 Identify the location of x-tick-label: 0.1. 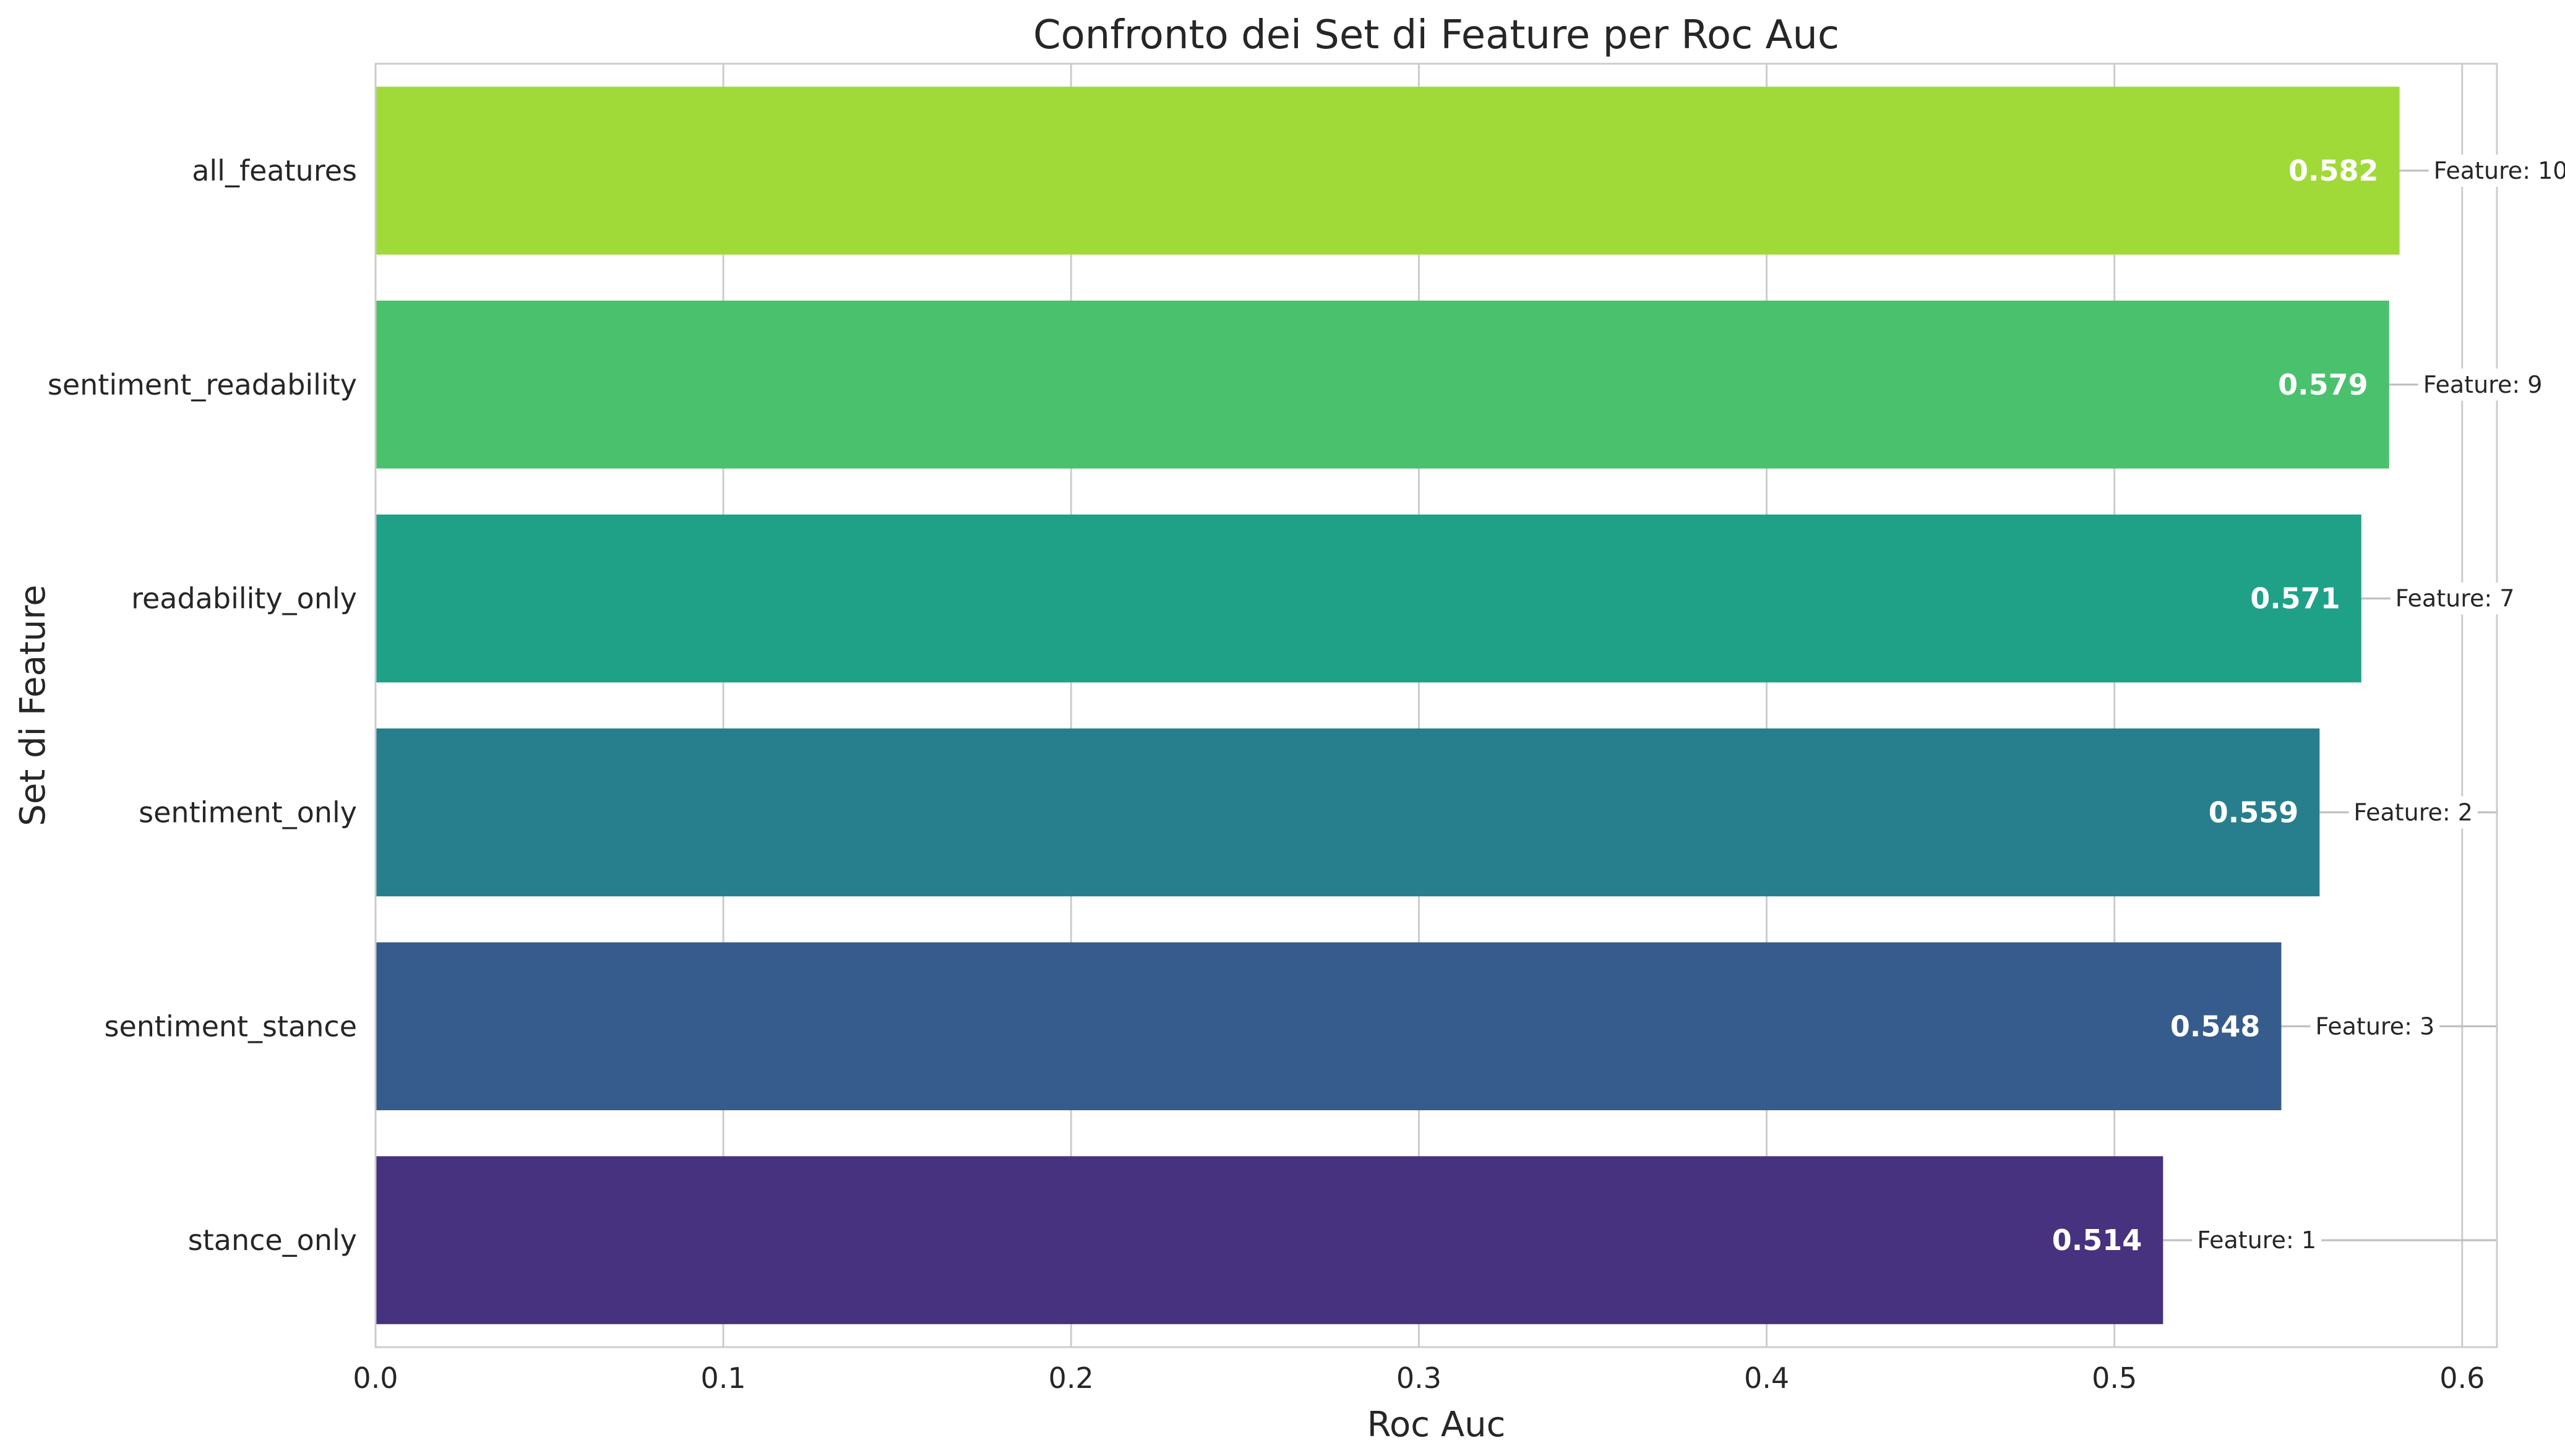
(723, 1378).